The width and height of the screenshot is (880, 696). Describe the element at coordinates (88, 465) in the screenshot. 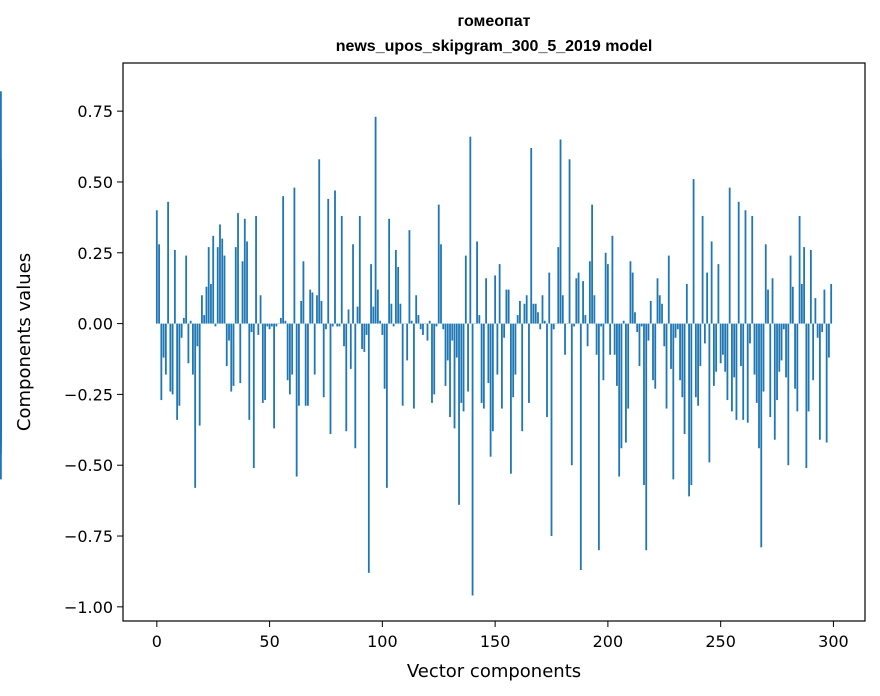

I see `y-tick-label: −0.50` at that location.